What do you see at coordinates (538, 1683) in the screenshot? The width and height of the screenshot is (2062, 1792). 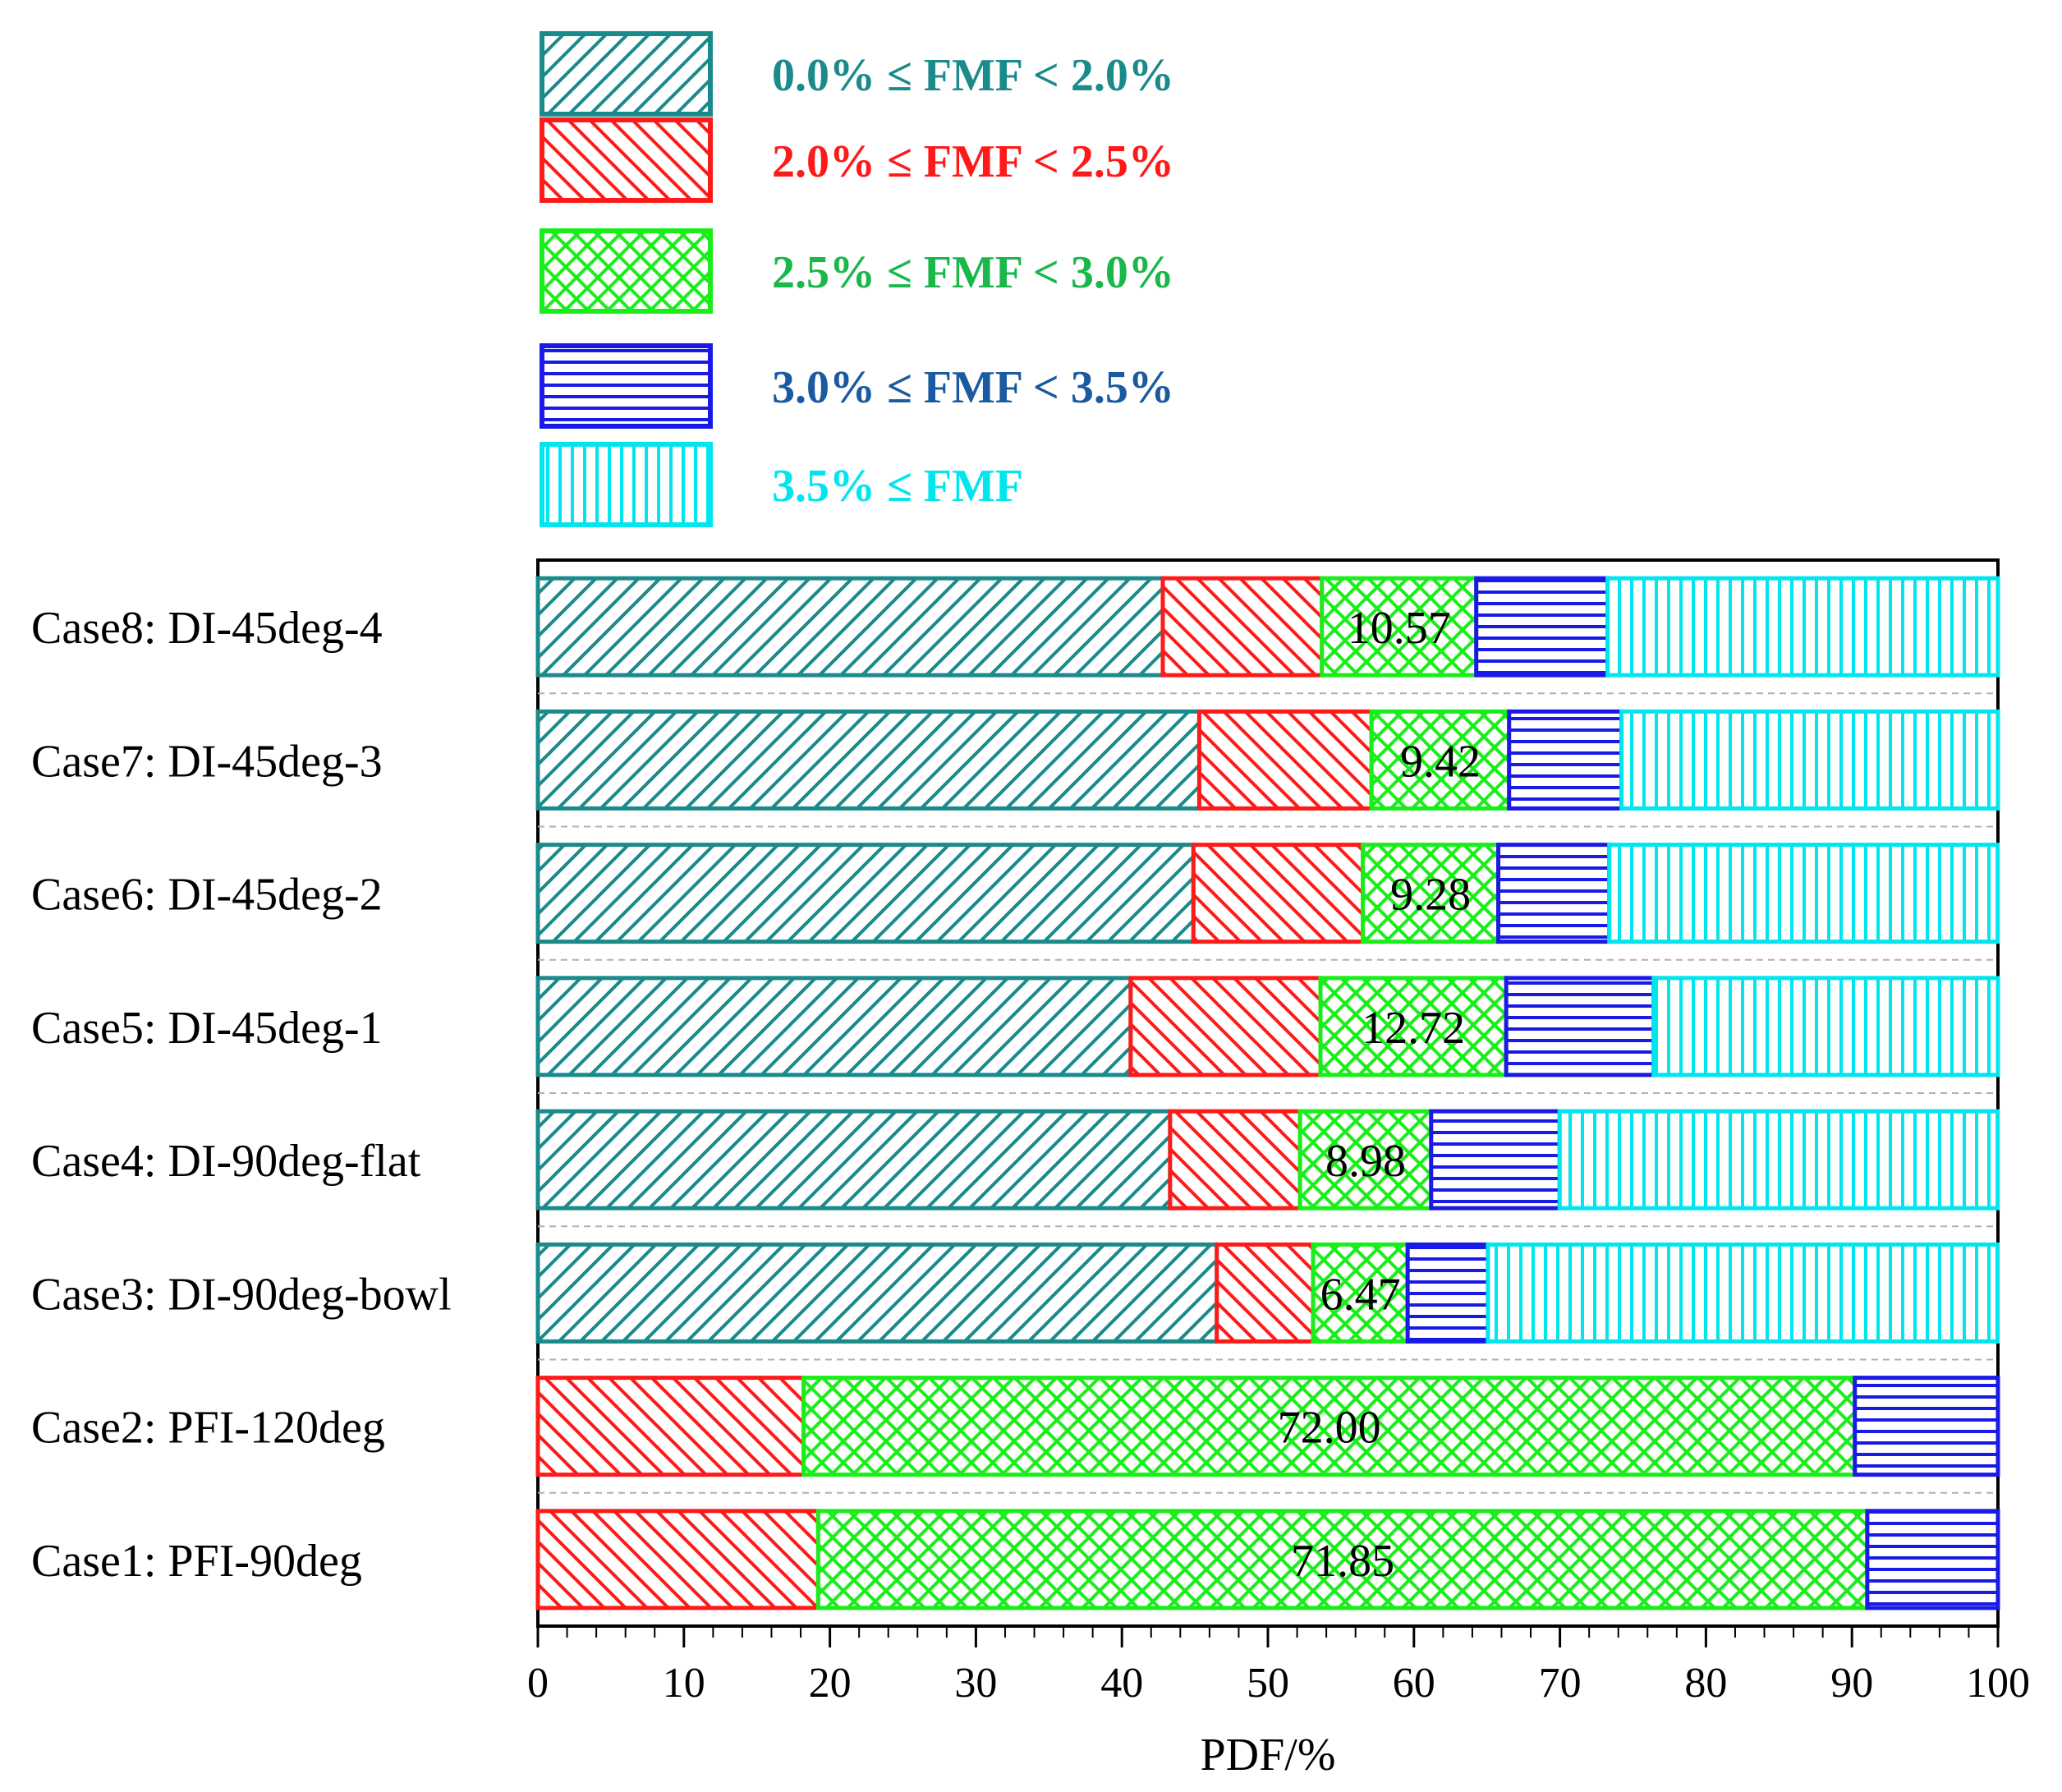 I see `x-tick-label: 0` at bounding box center [538, 1683].